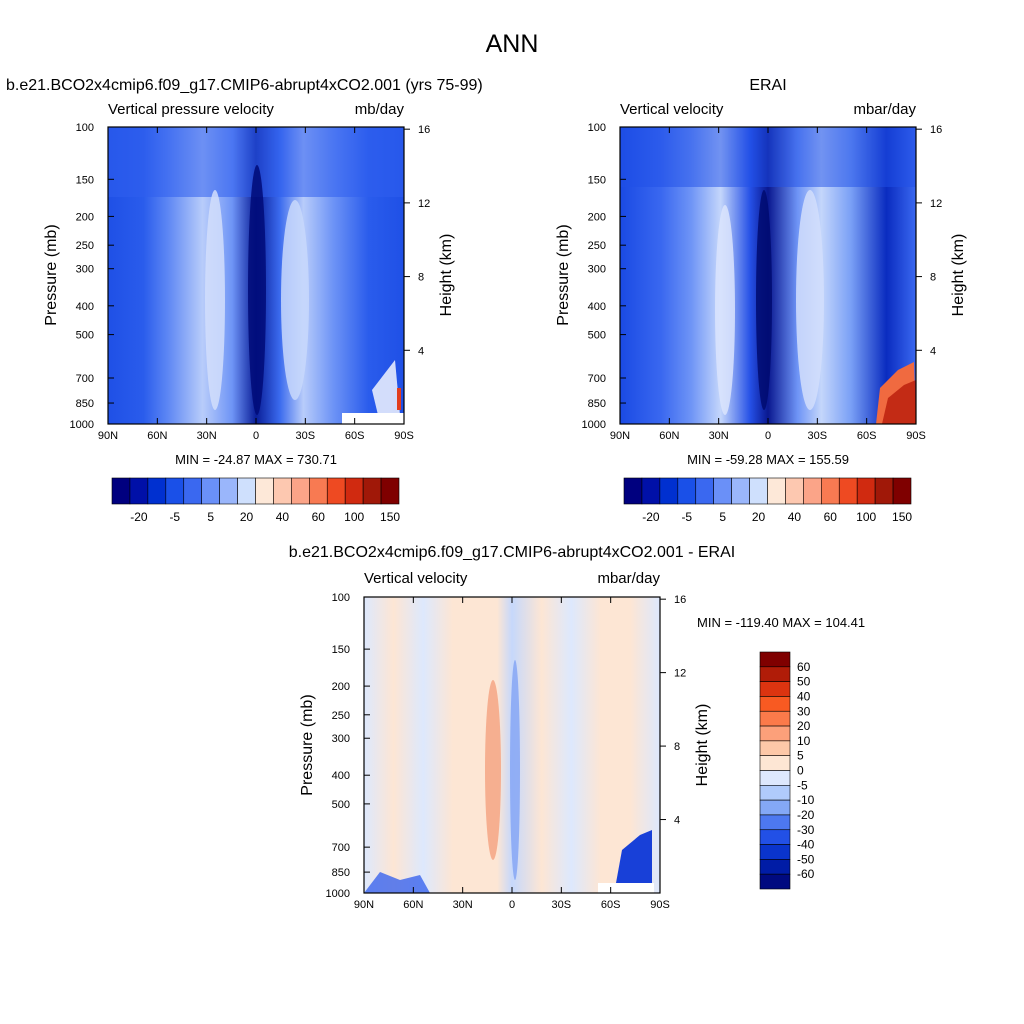  Describe the element at coordinates (295, 300) in the screenshot. I see `panel1-ascent-lobe-south` at that location.